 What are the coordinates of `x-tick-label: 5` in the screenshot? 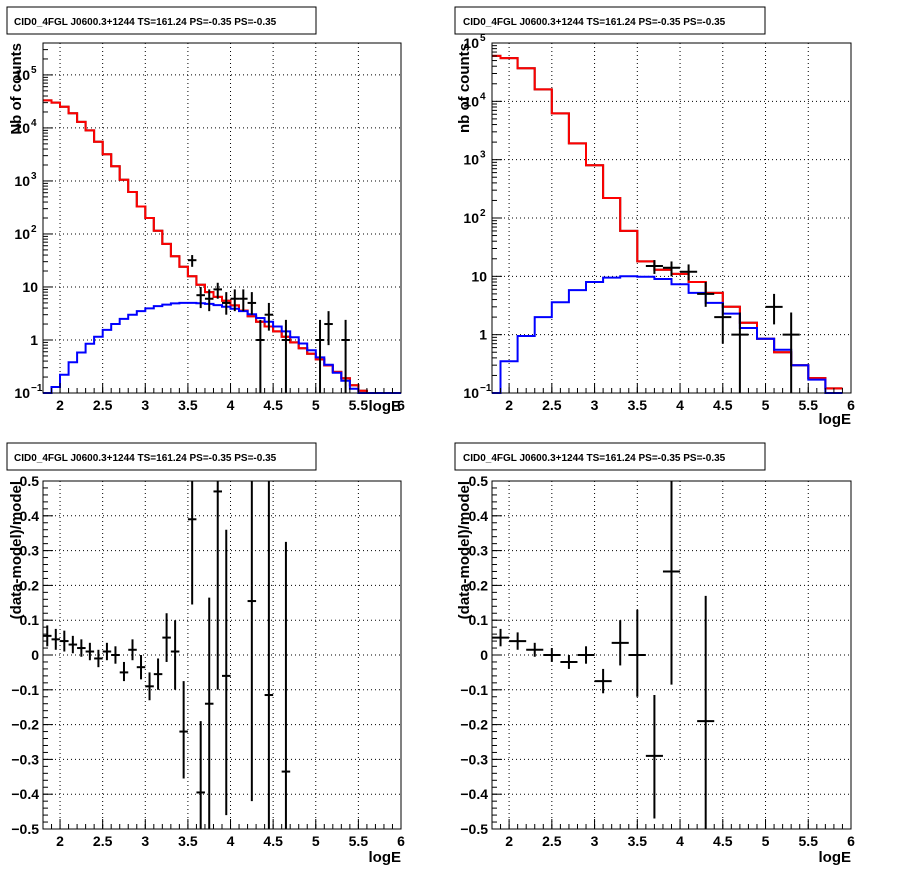 It's located at (766, 841).